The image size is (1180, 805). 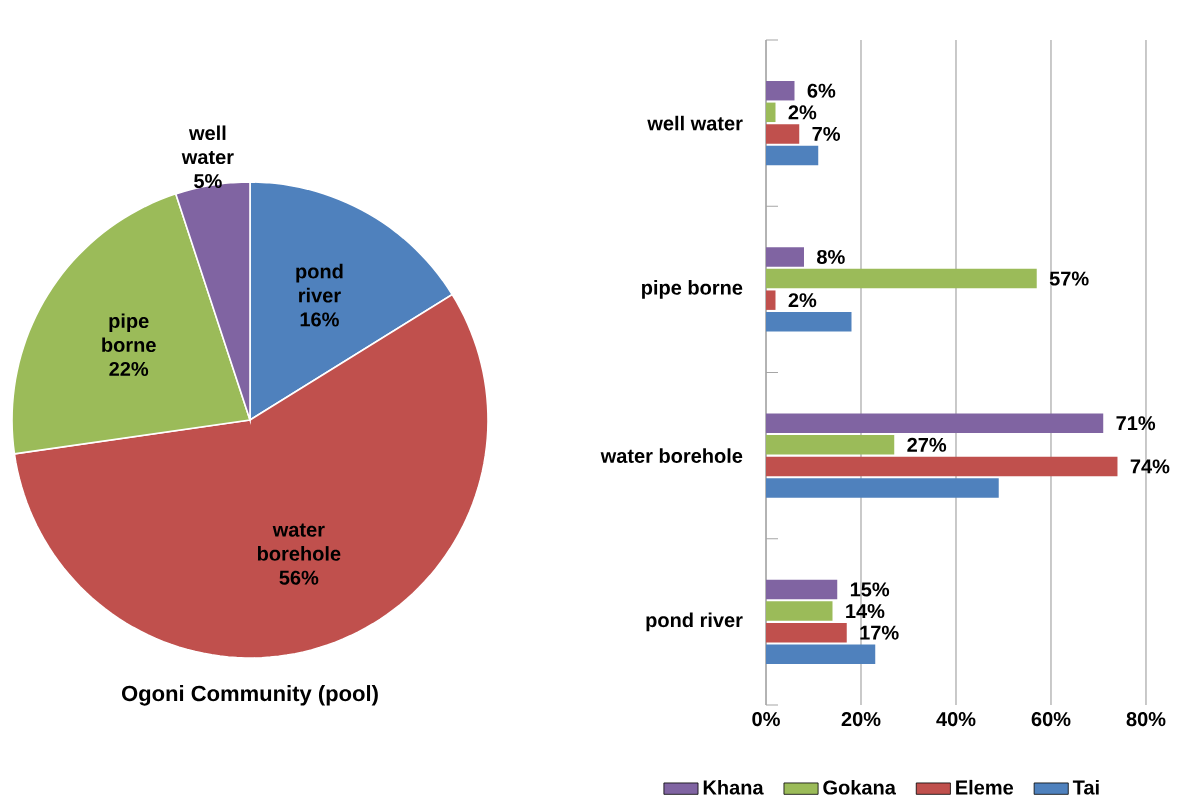 What do you see at coordinates (985, 787) in the screenshot?
I see `legend-label: Eleme` at bounding box center [985, 787].